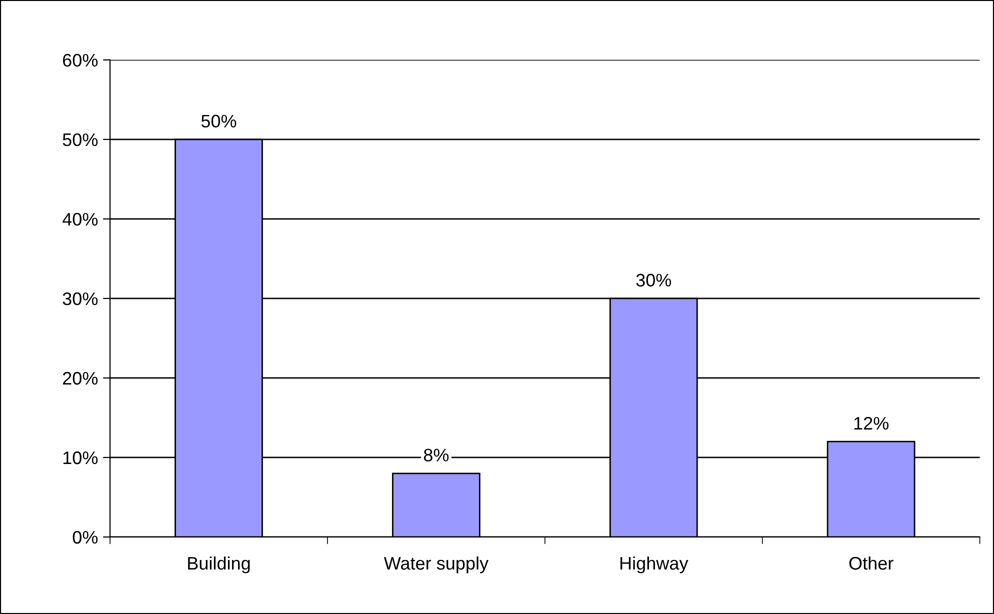 This screenshot has width=994, height=614. Describe the element at coordinates (80, 299) in the screenshot. I see `y-tick-label: 30%` at that location.